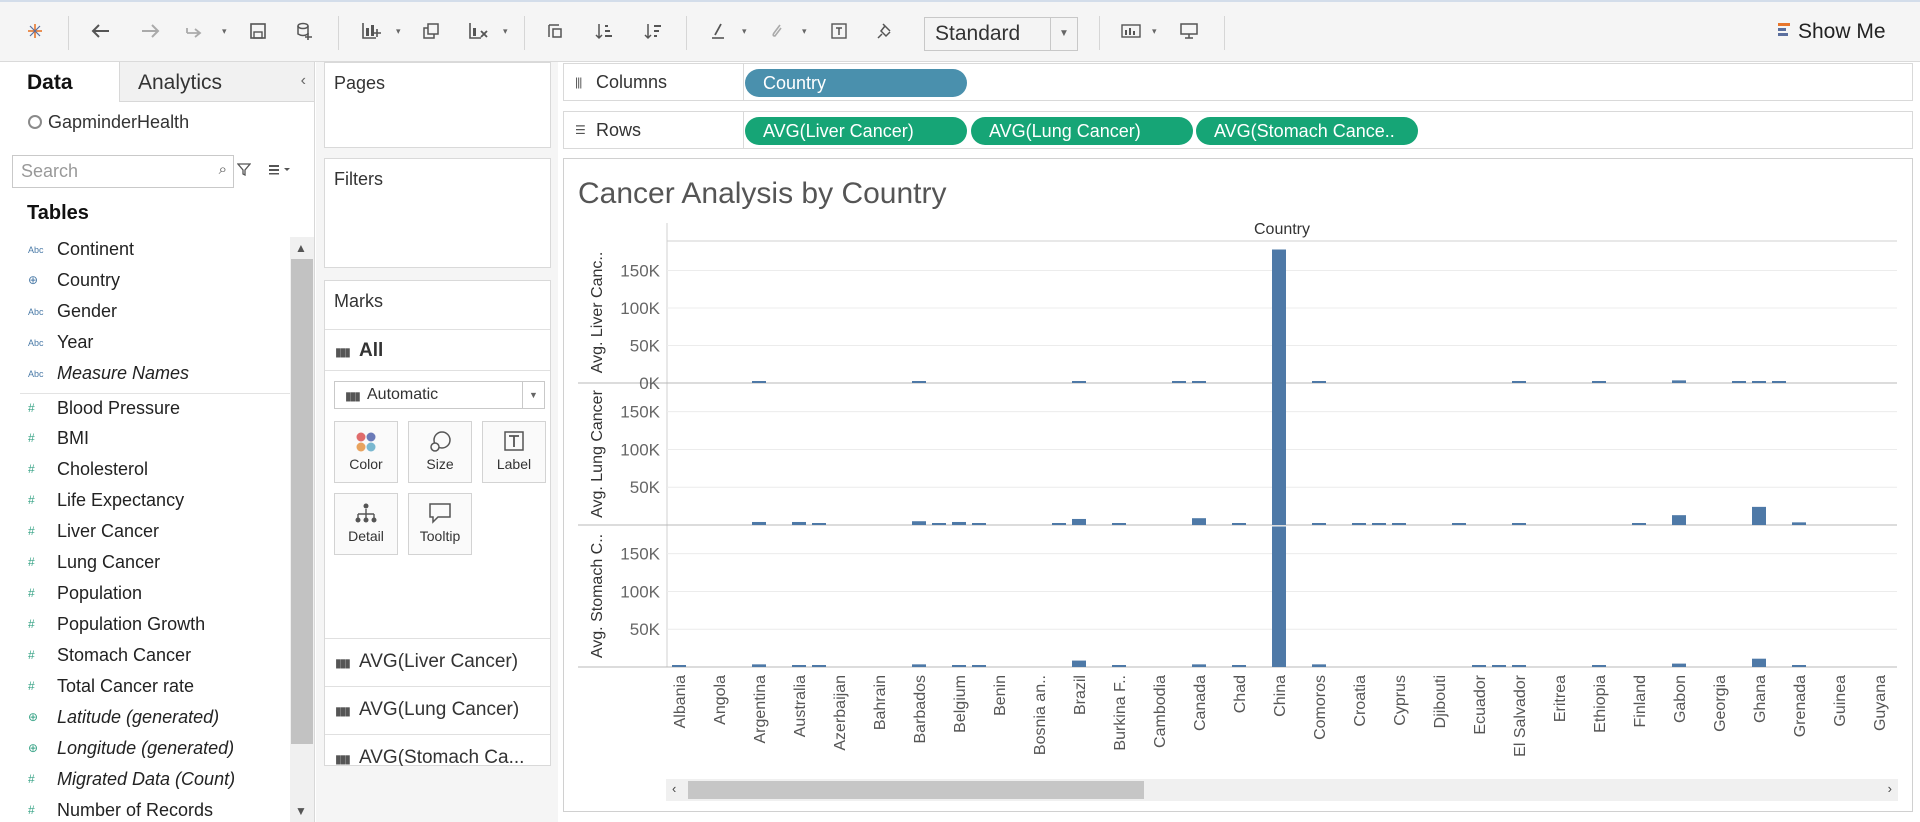 This screenshot has height=822, width=1920. Describe the element at coordinates (123, 373) in the screenshot. I see `field-label: Measure Names` at that location.